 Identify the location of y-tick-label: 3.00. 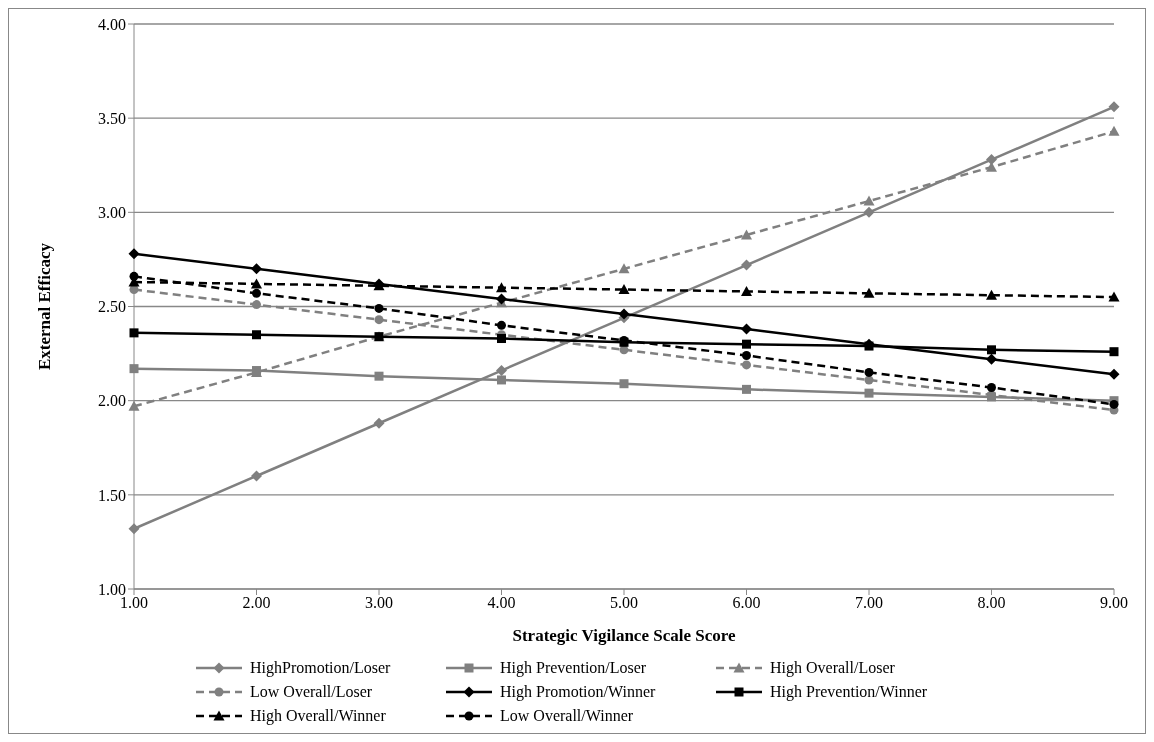
(112, 213).